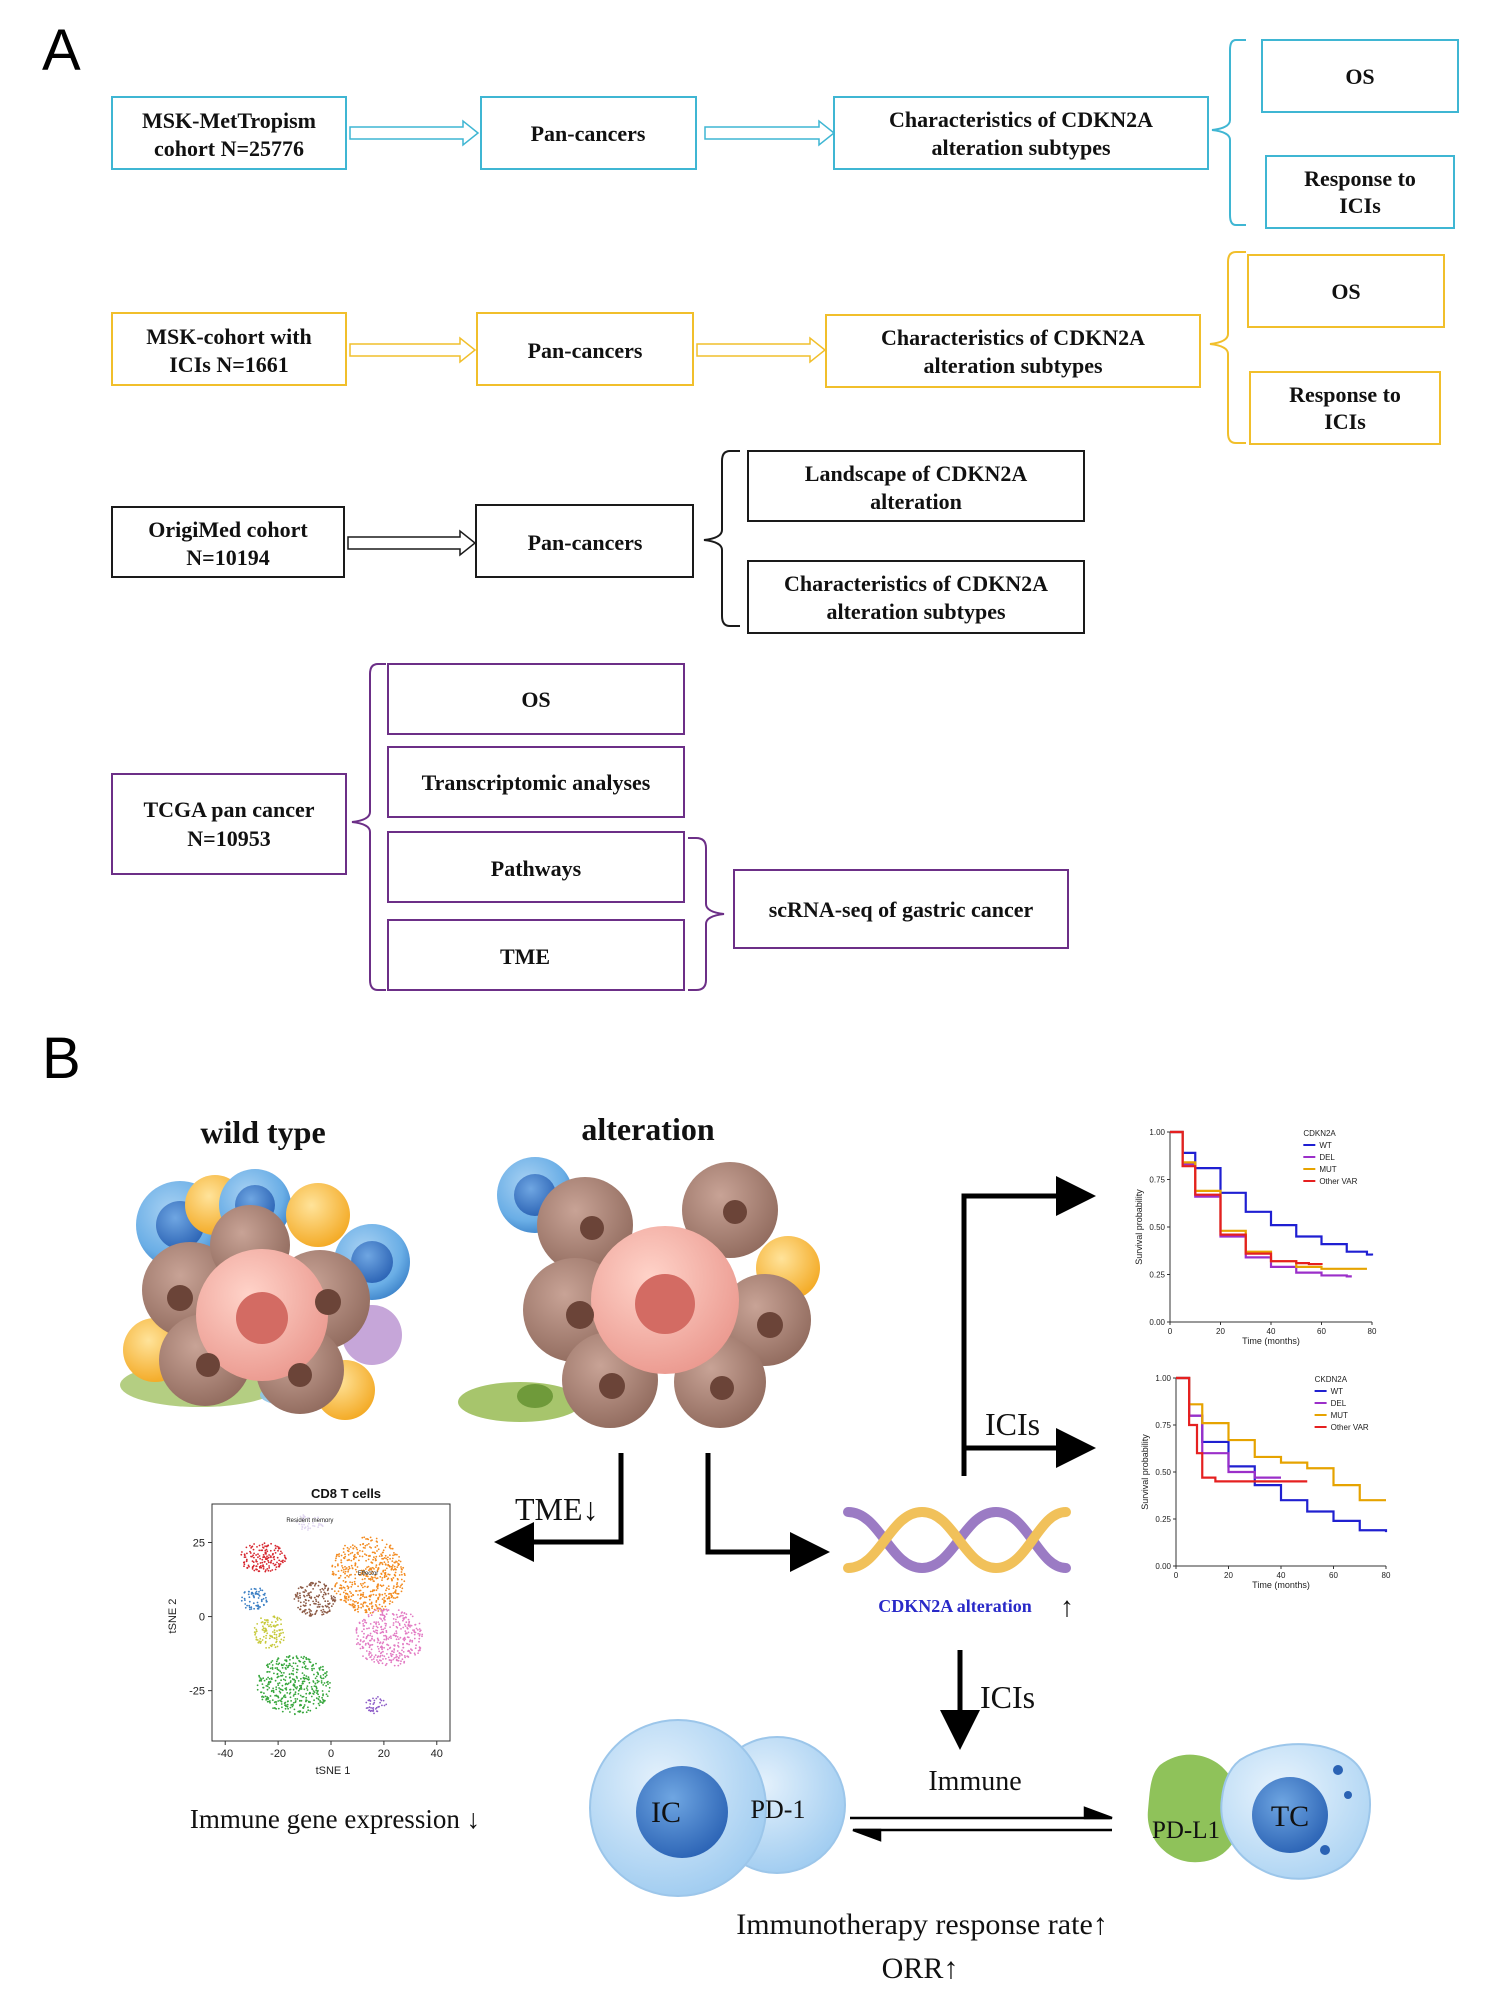 The image size is (1488, 2007). Describe the element at coordinates (666, 1812) in the screenshot. I see `ic-label: IC` at that location.